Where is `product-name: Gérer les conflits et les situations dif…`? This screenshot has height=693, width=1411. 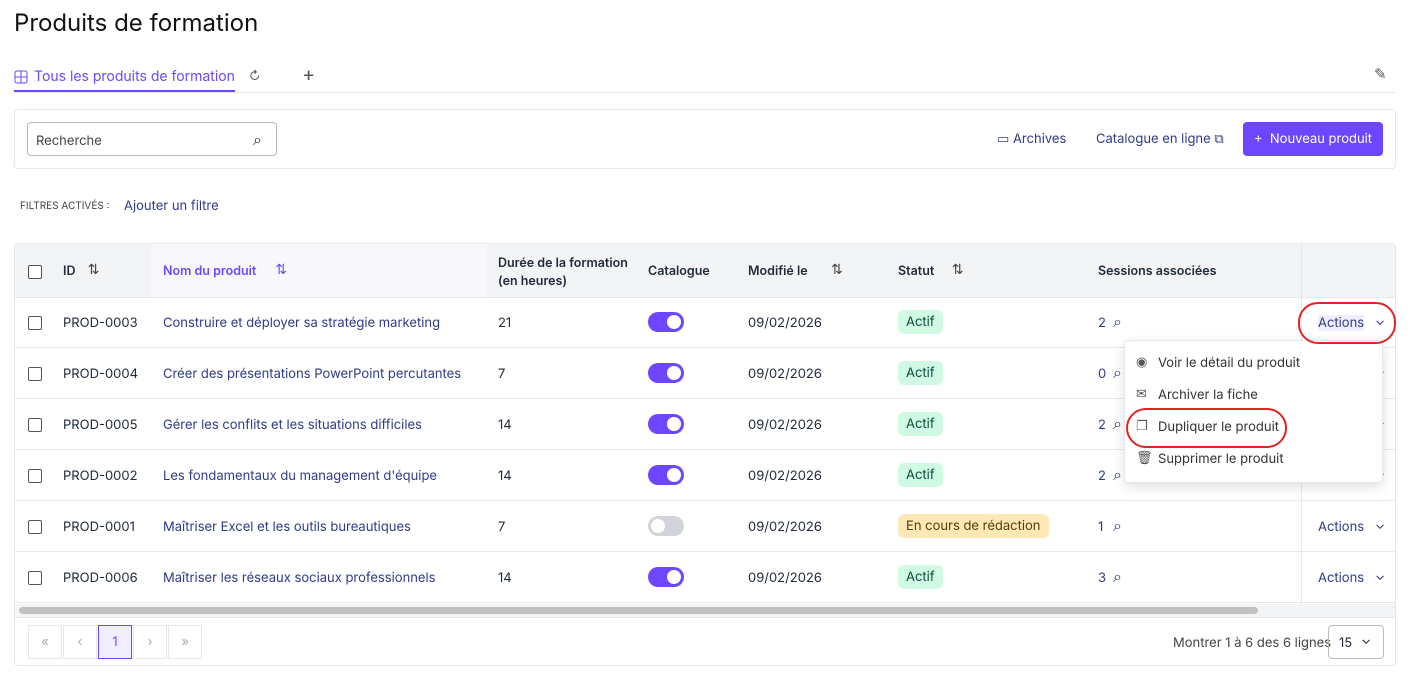
product-name: Gérer les conflits et les situations dif… is located at coordinates (292, 425).